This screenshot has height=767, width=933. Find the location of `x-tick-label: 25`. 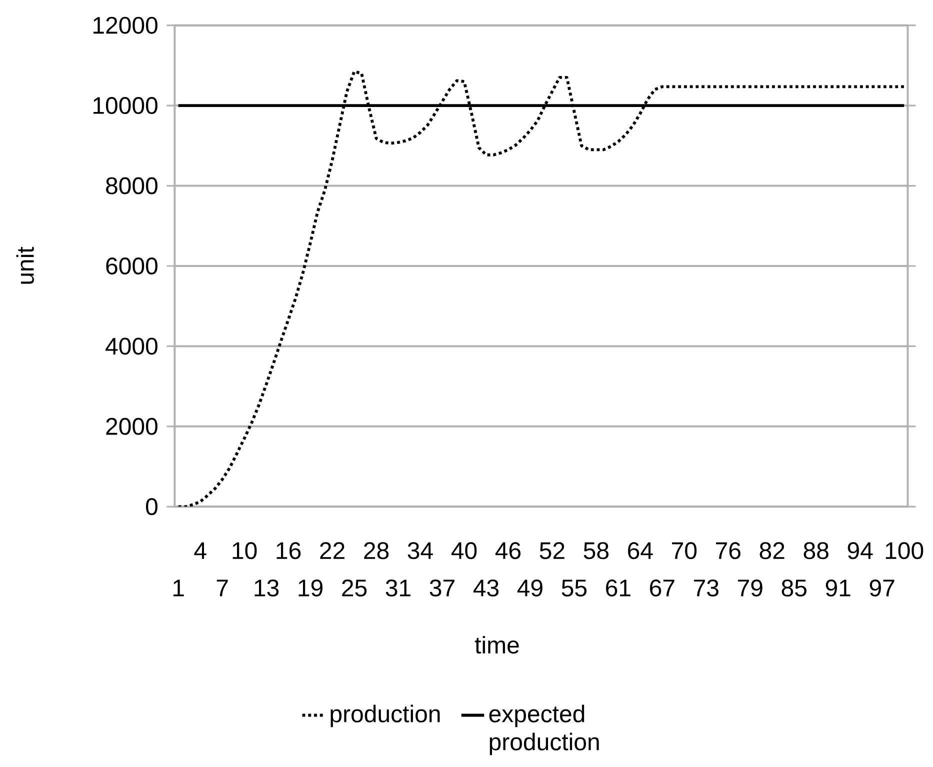

x-tick-label: 25 is located at coordinates (354, 587).